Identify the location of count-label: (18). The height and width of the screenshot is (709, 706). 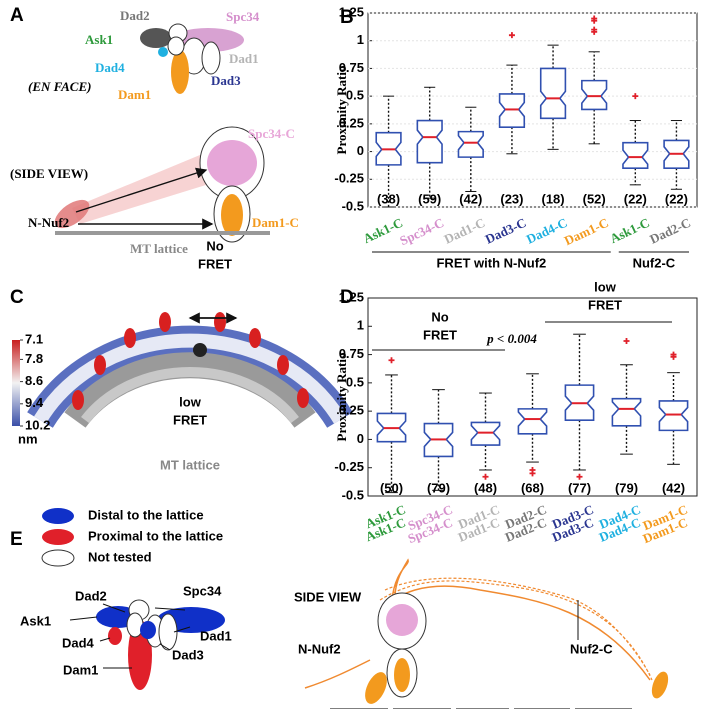
(553, 198).